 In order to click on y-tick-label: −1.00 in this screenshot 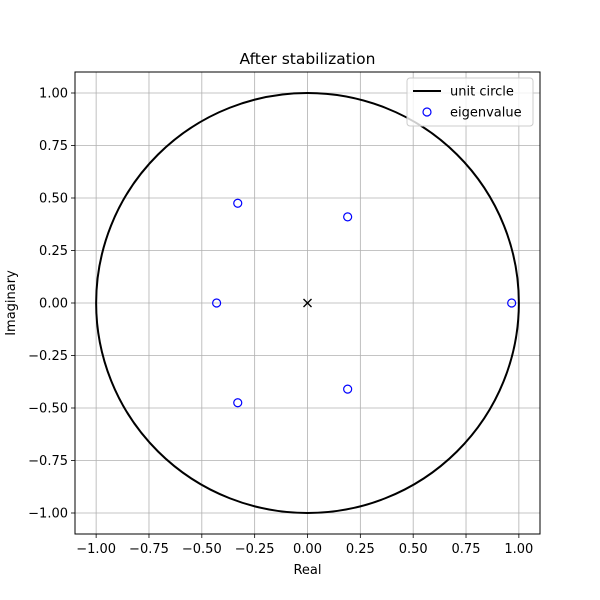, I will do `click(48, 514)`.